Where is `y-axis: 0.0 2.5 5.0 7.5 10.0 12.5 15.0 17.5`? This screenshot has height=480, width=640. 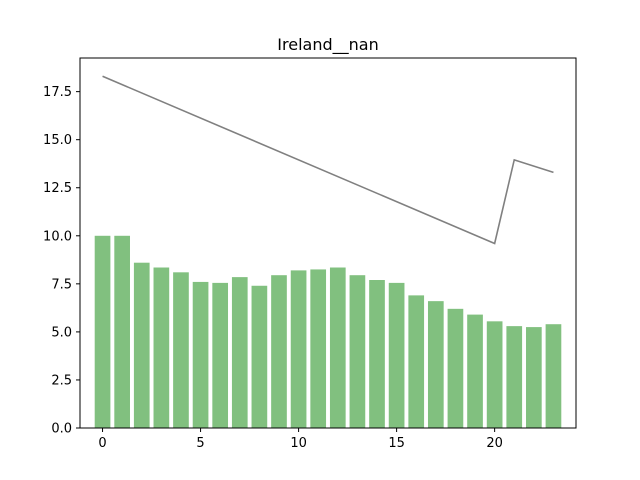 y-axis: 0.0 2.5 5.0 7.5 10.0 12.5 15.0 17.5 is located at coordinates (61, 261).